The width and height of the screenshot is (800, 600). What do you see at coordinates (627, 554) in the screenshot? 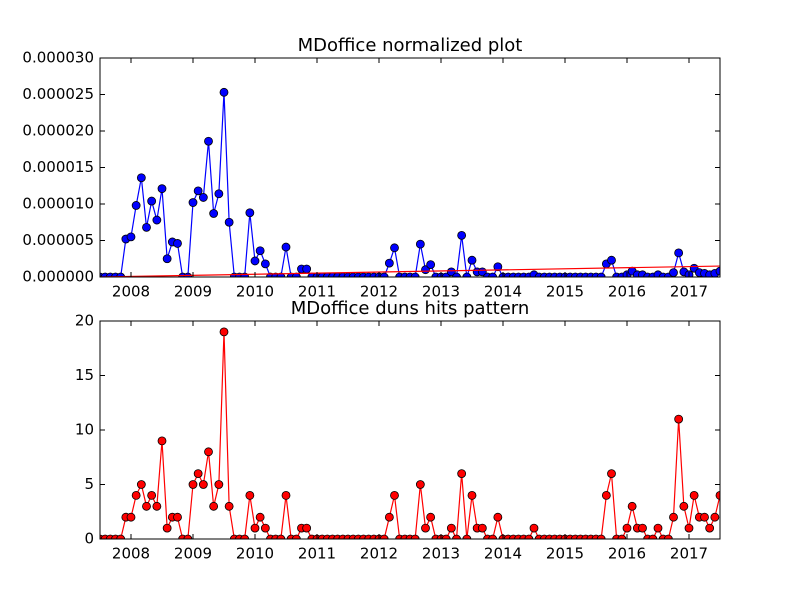
I see `x-tick-label: 2016` at bounding box center [627, 554].